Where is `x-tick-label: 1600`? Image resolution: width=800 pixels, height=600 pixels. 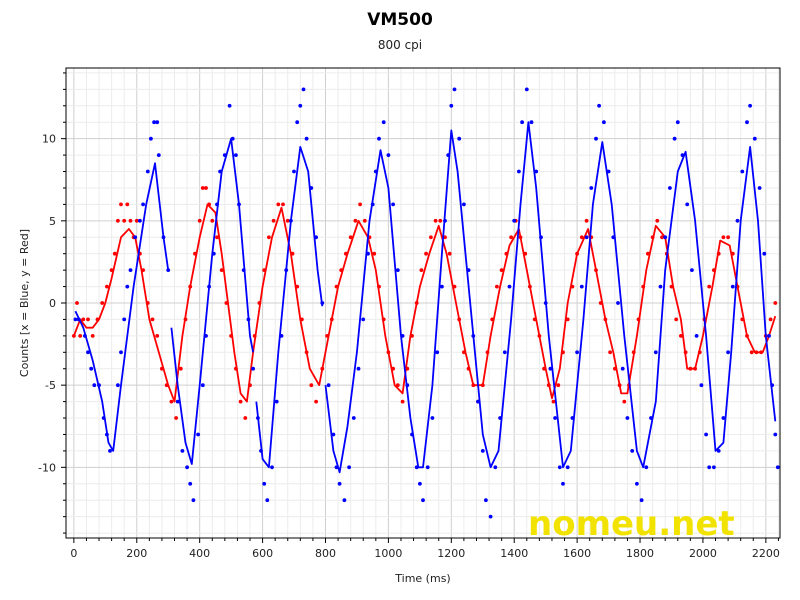
x-tick-label: 1600 is located at coordinates (577, 553).